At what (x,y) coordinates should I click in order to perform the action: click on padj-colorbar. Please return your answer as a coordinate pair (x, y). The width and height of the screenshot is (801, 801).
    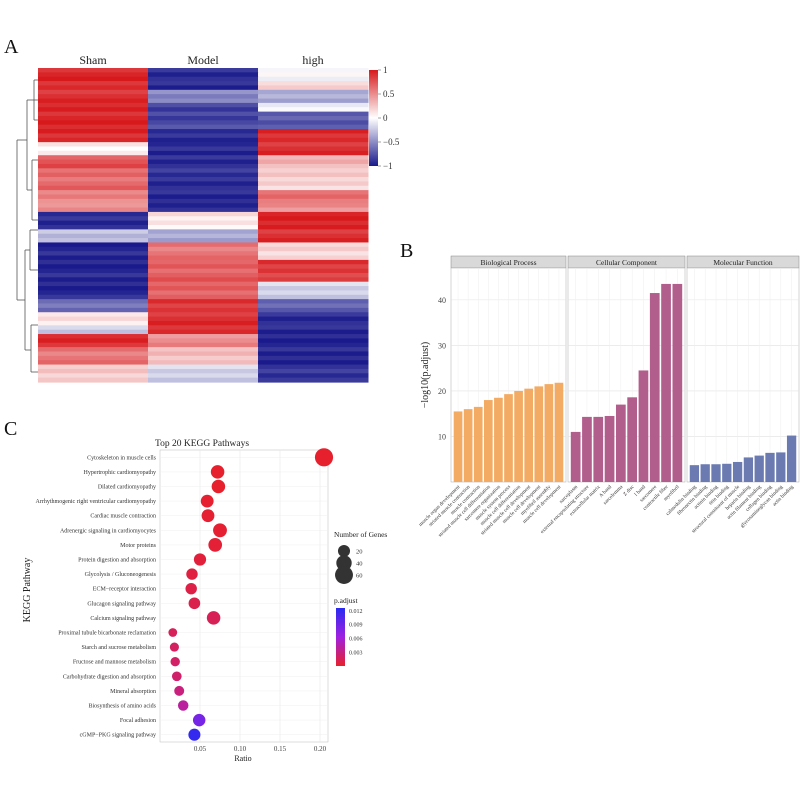
    Looking at the image, I should click on (340, 637).